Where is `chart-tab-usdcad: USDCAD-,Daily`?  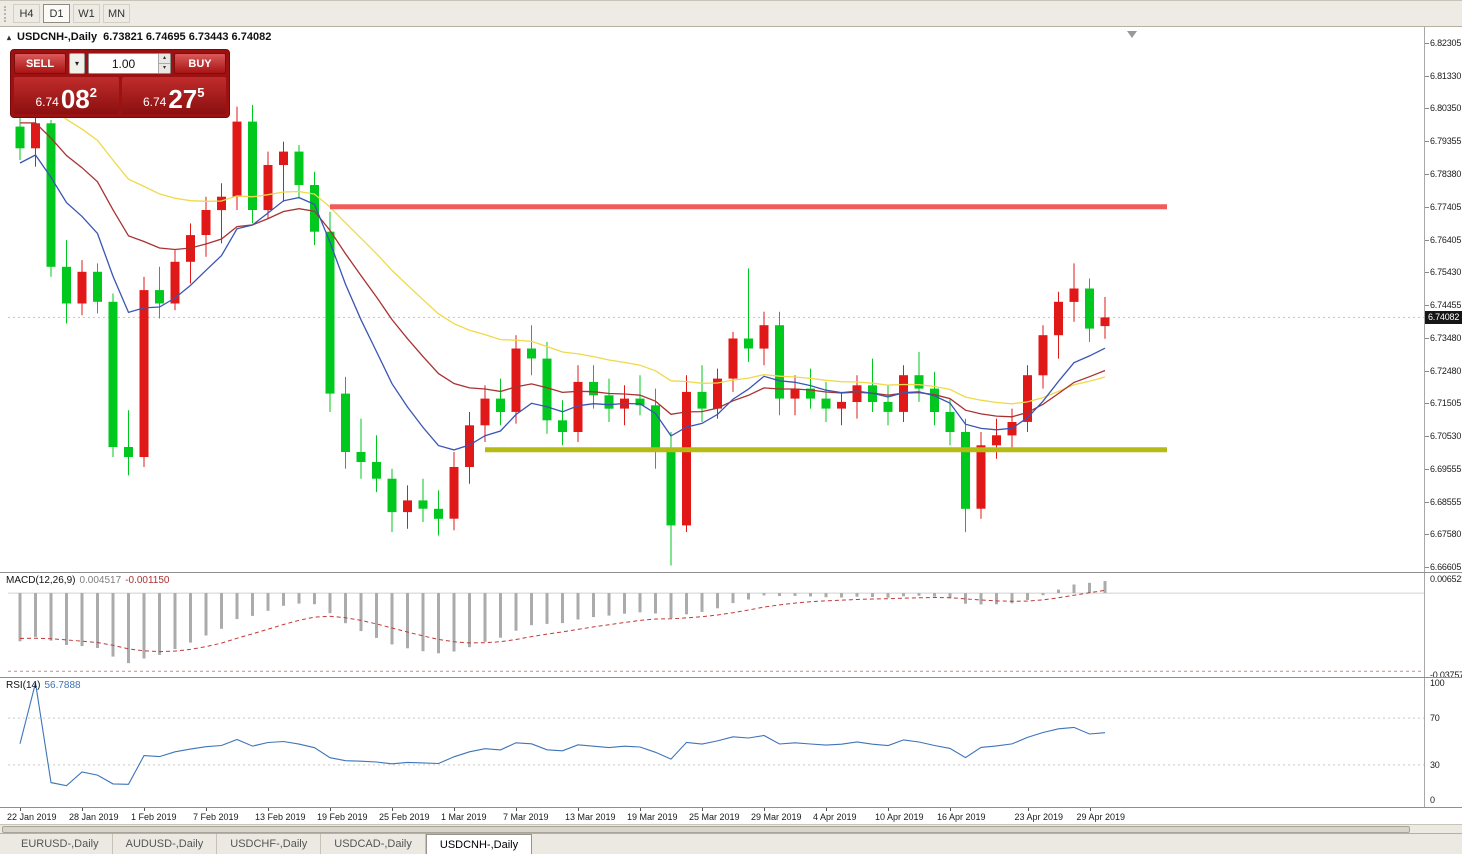 chart-tab-usdcad: USDCAD-,Daily is located at coordinates (373, 844).